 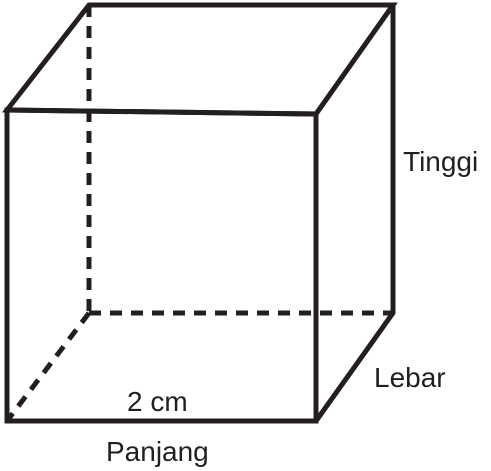 I want to click on label-length: Panjang, so click(x=157, y=451).